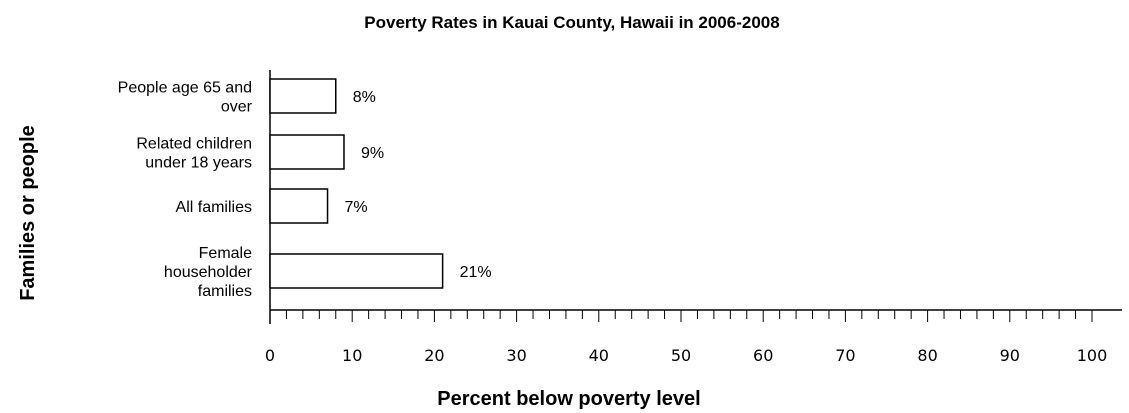 The width and height of the screenshot is (1129, 413). What do you see at coordinates (845, 355) in the screenshot?
I see `x-tick-label: 70` at bounding box center [845, 355].